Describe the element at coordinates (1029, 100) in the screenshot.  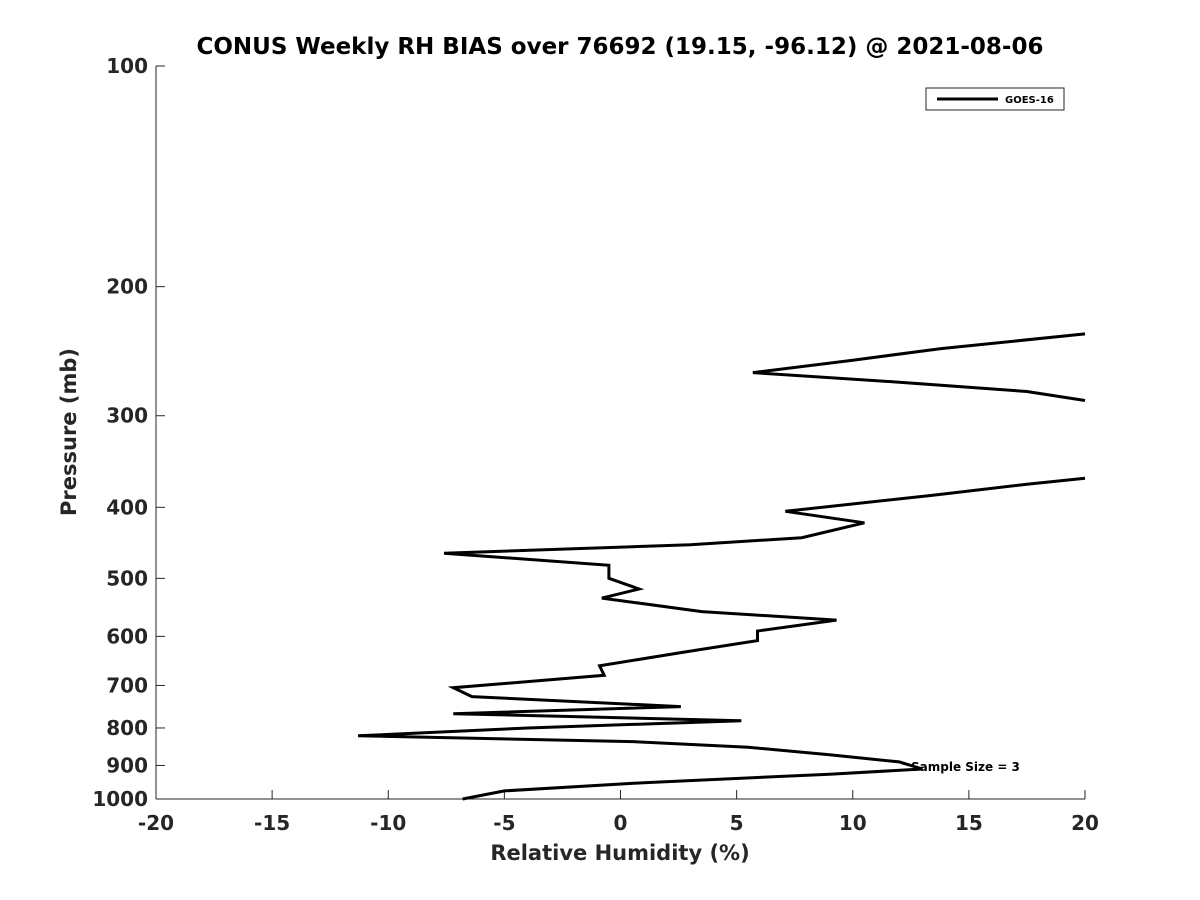
I see `legend-label: GOES-16` at that location.